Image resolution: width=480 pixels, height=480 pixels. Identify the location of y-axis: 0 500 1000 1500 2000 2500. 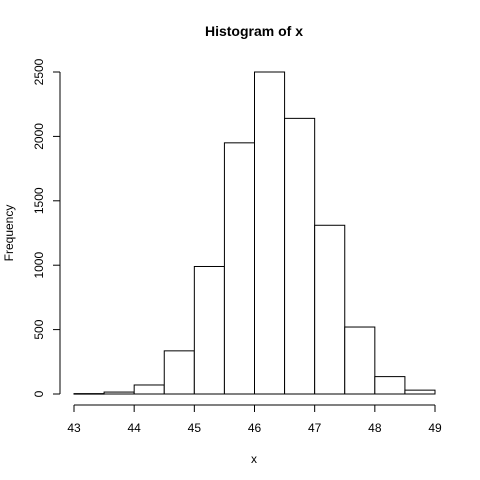
(46, 227).